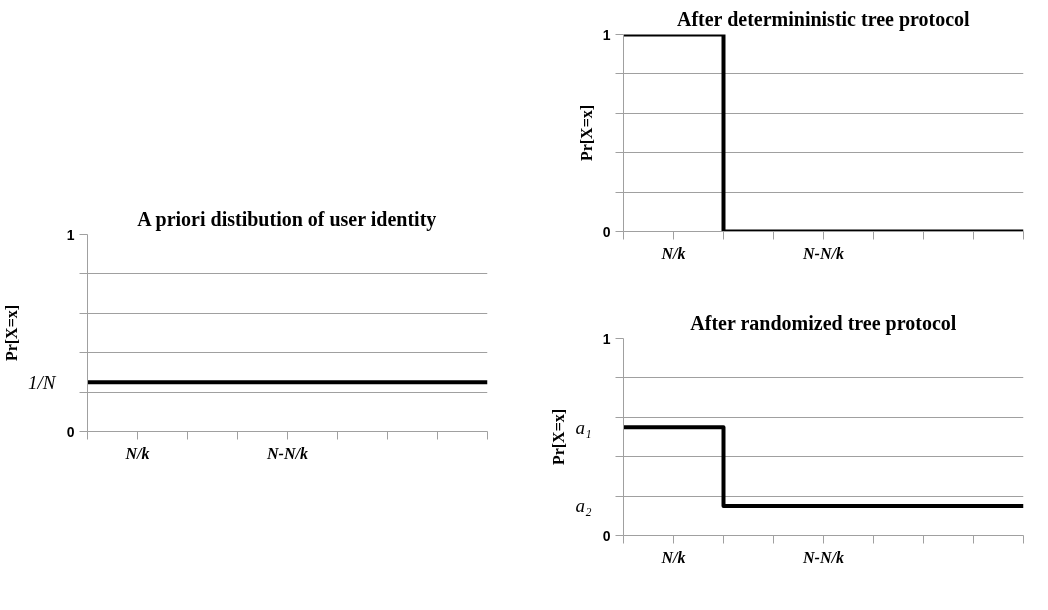 Image resolution: width=1048 pixels, height=610 pixels. I want to click on chart-title: After randomized tree protocol, so click(823, 323).